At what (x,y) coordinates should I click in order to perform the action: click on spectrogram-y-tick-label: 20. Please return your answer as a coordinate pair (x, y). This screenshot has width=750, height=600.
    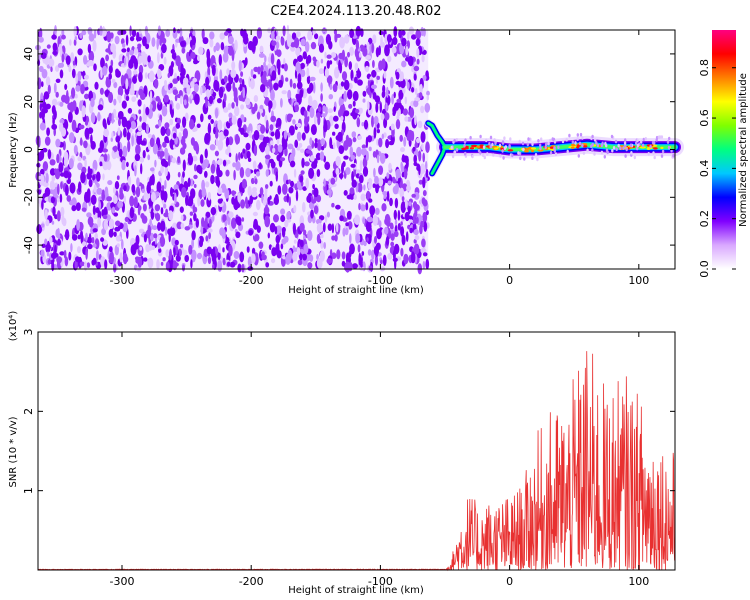
    Looking at the image, I should click on (28, 102).